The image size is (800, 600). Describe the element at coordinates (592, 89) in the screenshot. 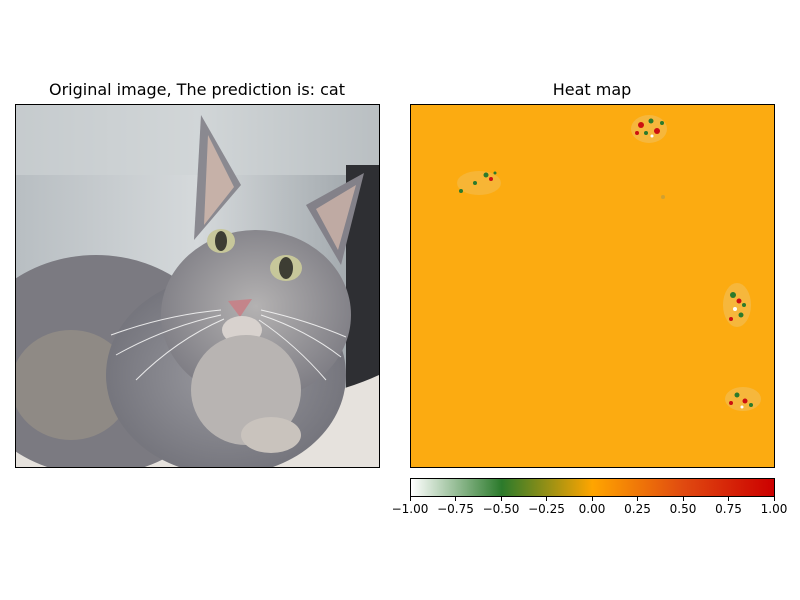

I see `heatmap-title: Heat map` at that location.